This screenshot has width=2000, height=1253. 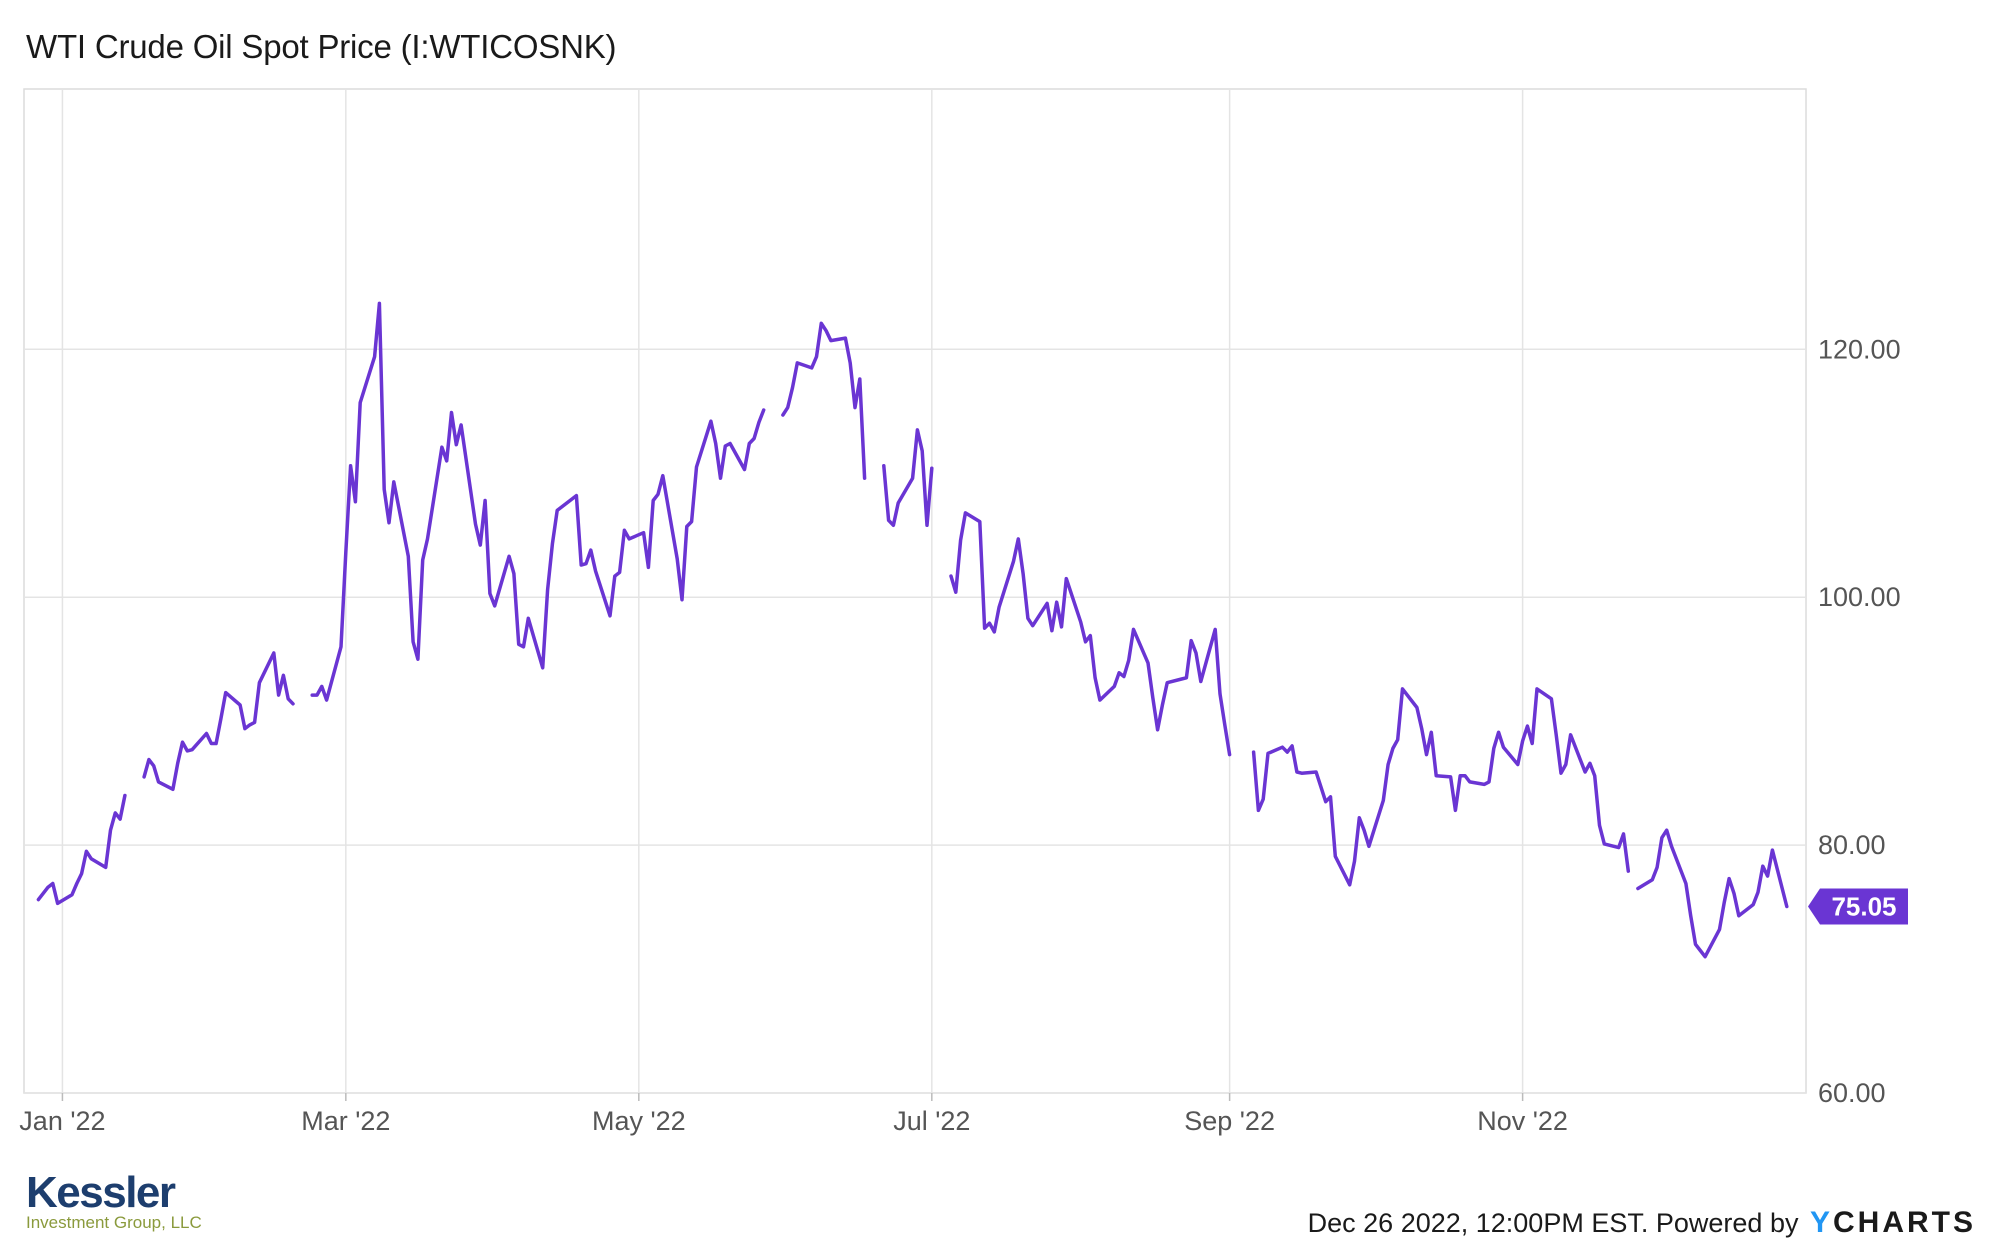 I want to click on chart-title: WTI Crude Oil Spot Price (I:WTICOSNK), so click(x=321, y=46).